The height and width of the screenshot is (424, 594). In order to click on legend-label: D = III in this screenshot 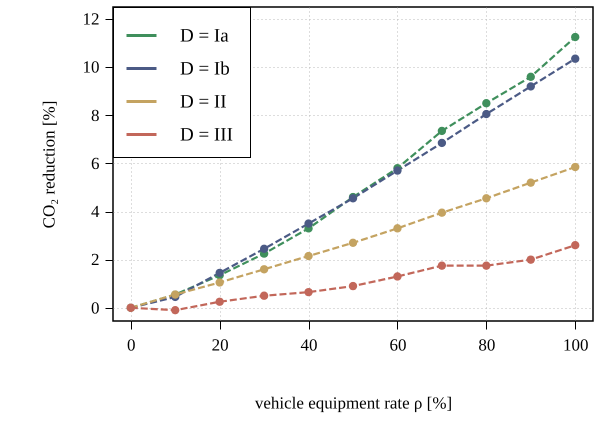, I will do `click(206, 135)`.